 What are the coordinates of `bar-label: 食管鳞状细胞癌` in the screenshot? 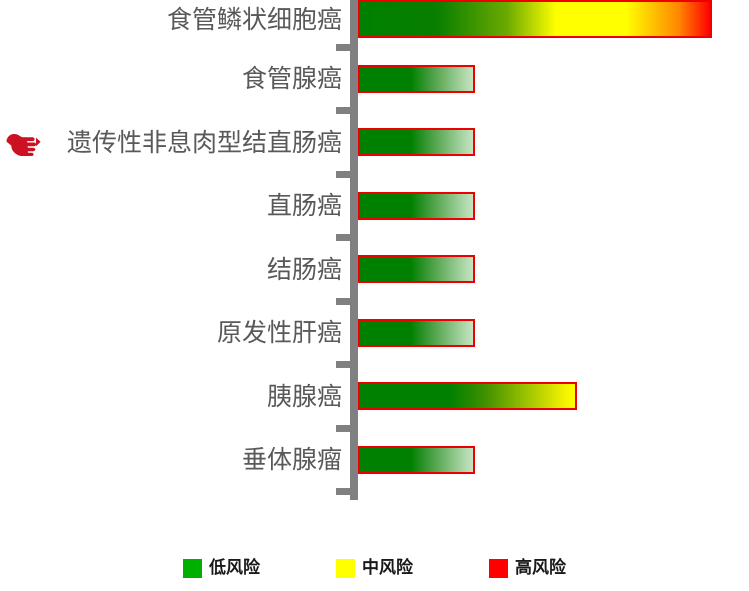 It's located at (254, 19).